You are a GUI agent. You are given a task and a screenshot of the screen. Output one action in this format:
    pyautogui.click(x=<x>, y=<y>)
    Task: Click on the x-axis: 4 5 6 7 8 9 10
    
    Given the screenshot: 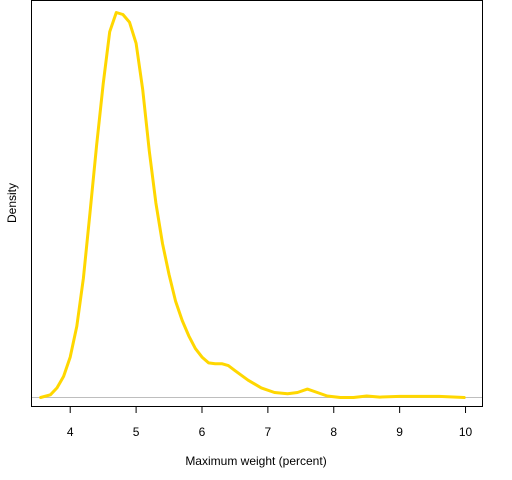 What is the action you would take?
    pyautogui.click(x=270, y=422)
    